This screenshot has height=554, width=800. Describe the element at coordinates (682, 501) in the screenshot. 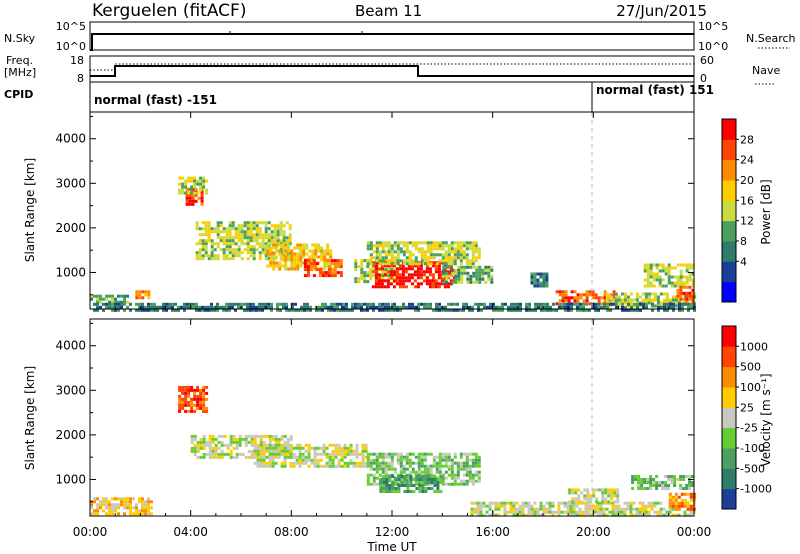

I see `velocity-feature` at that location.